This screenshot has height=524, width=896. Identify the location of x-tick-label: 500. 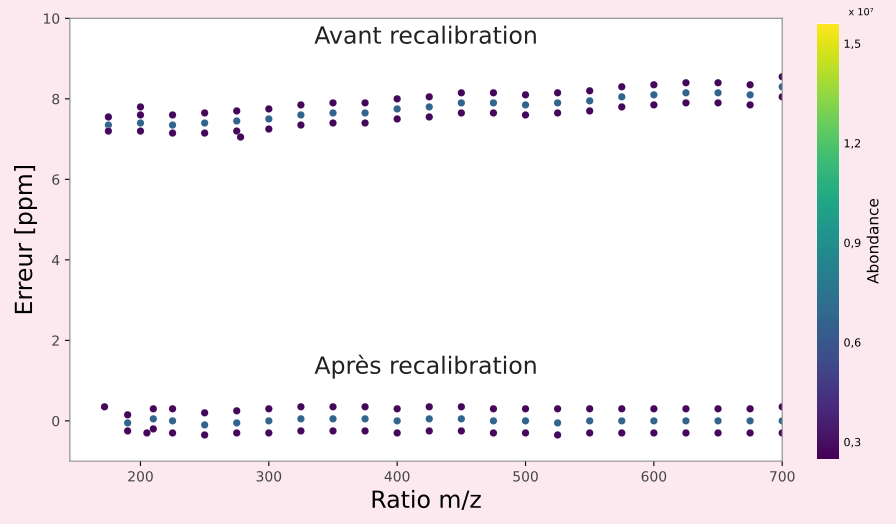
(525, 476).